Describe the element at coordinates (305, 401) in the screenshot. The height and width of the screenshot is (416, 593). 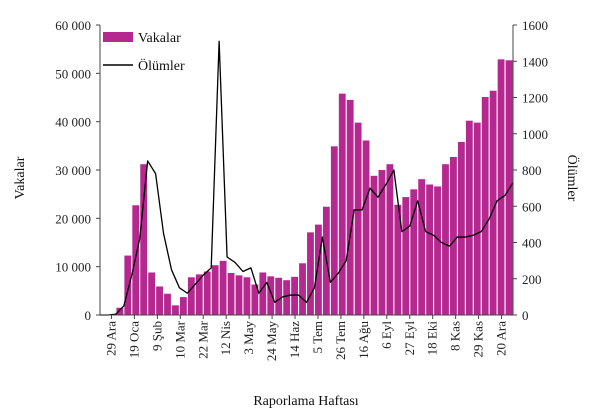
I see `x-axis-title: Raporlama Haftası` at that location.